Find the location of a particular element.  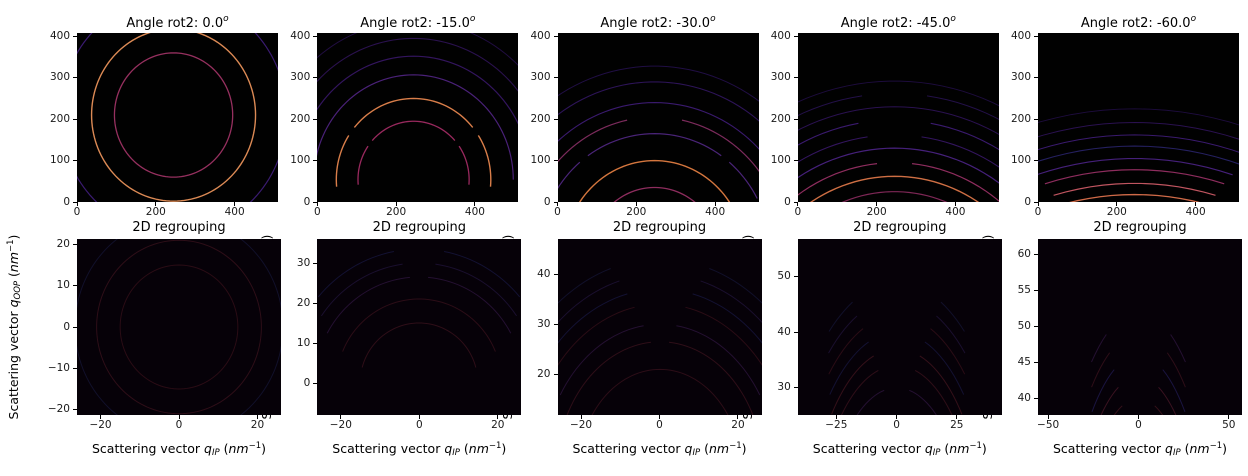

panel-title: Angle rot2: -45.0o is located at coordinates (898, 22).